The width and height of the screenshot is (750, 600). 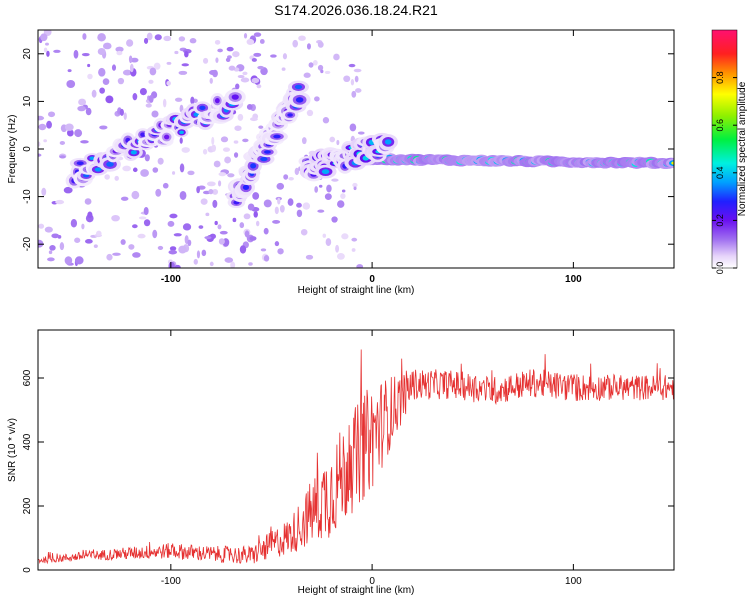 What do you see at coordinates (27, 377) in the screenshot?
I see `snr-y-tick-label: 600` at bounding box center [27, 377].